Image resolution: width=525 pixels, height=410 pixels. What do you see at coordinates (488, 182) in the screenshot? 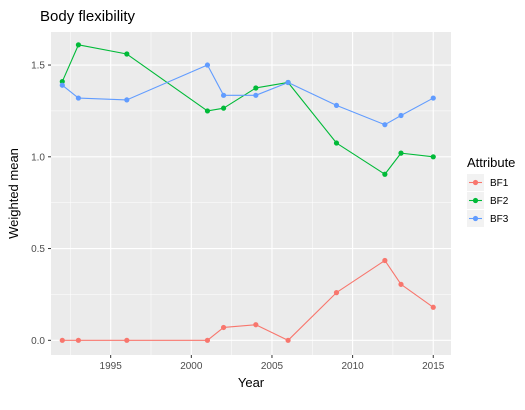
I see `legend-item-bf1: BF1` at bounding box center [488, 182].